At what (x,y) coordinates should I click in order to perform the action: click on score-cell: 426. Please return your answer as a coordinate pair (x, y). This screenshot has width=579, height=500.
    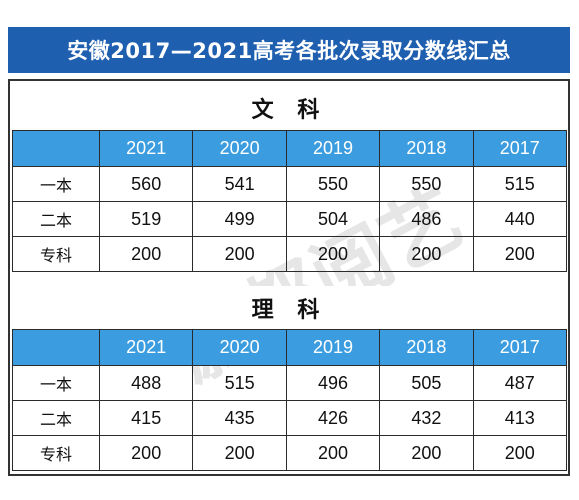
    Looking at the image, I should click on (333, 418).